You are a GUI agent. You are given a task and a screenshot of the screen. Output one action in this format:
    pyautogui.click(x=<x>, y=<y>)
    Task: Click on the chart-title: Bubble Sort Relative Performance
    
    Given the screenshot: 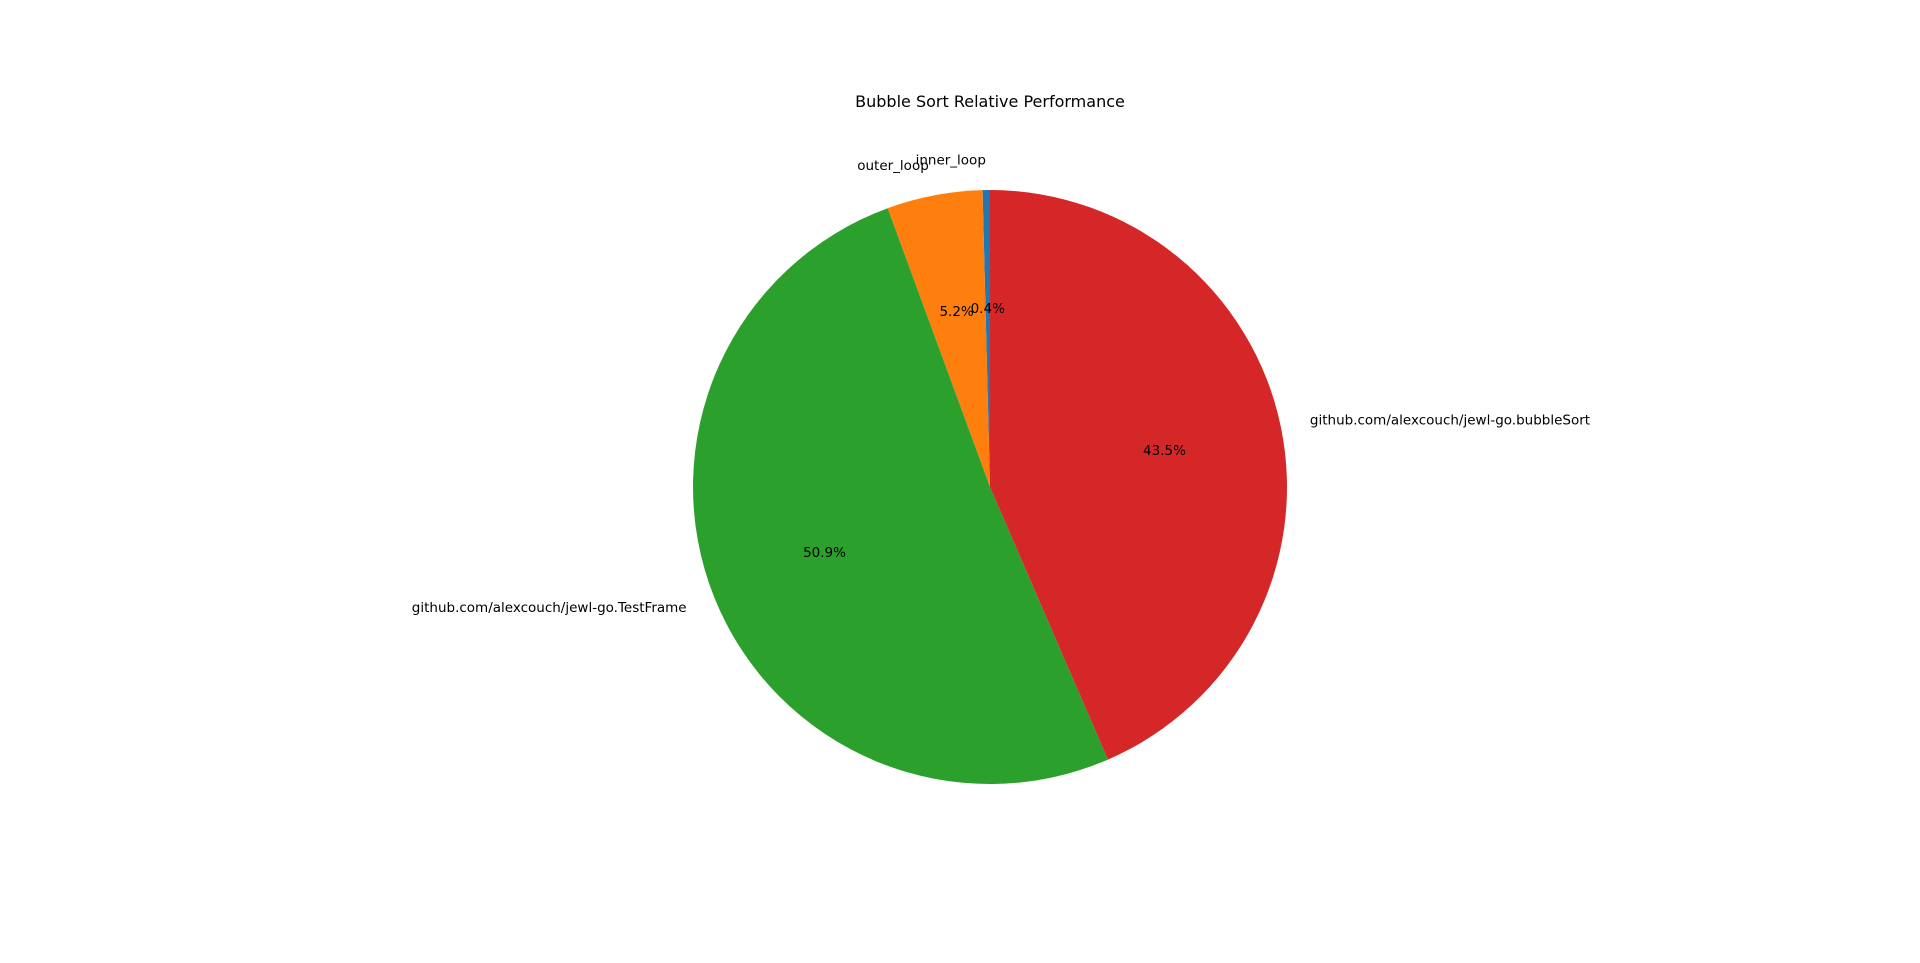 What is the action you would take?
    pyautogui.click(x=990, y=101)
    